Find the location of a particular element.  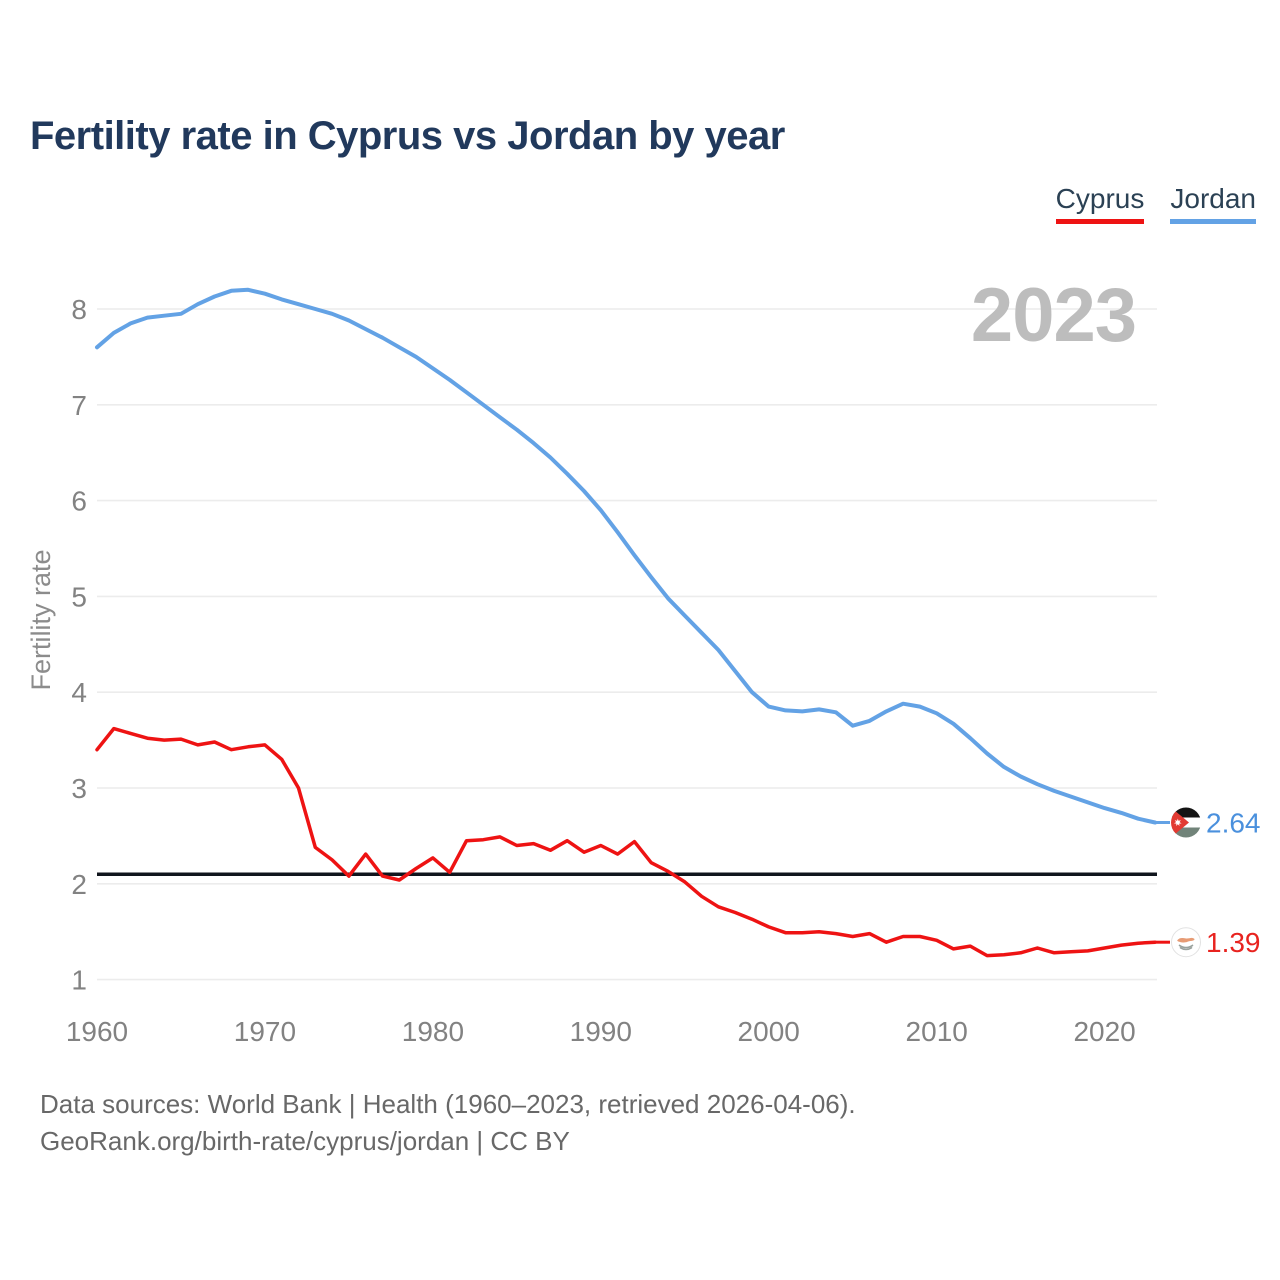

y-tick-label-5: 5 is located at coordinates (79, 596).